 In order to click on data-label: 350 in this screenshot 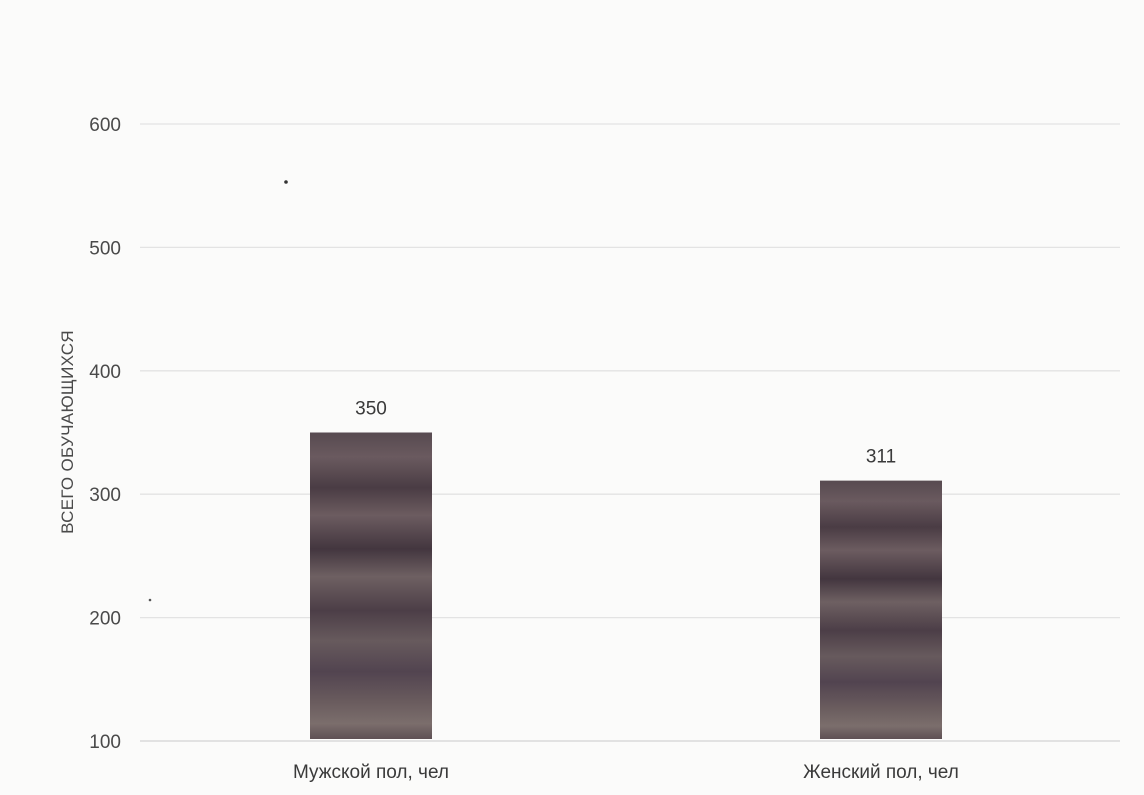, I will do `click(371, 409)`.